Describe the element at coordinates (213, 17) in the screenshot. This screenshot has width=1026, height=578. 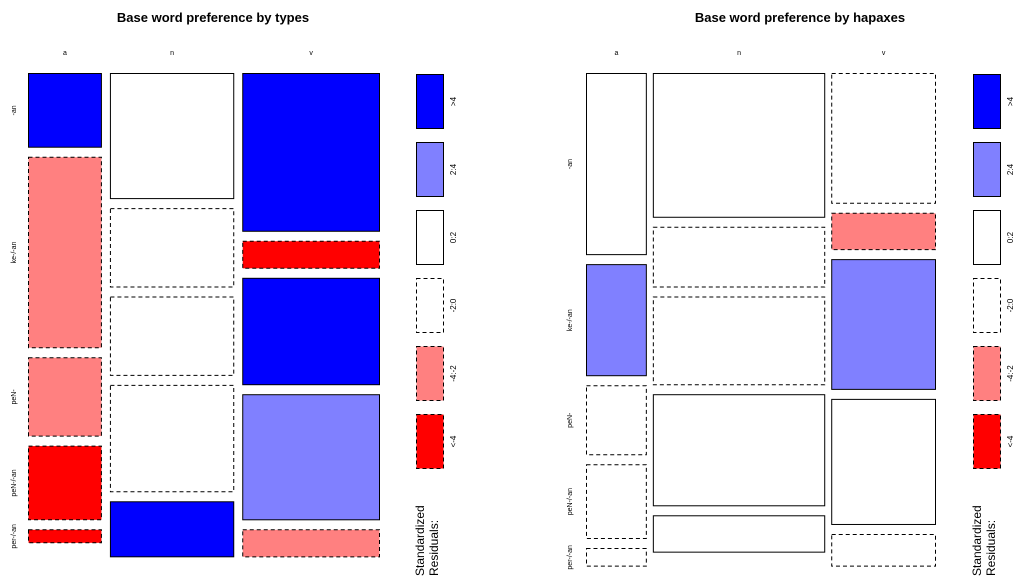
I see `chart-title: Base word preference by types` at that location.